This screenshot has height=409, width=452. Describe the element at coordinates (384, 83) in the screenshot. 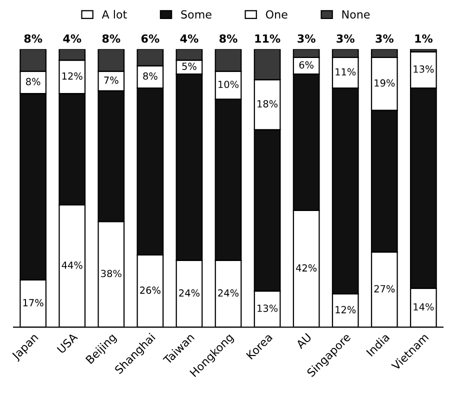

I see `data-label: 19%` at that location.